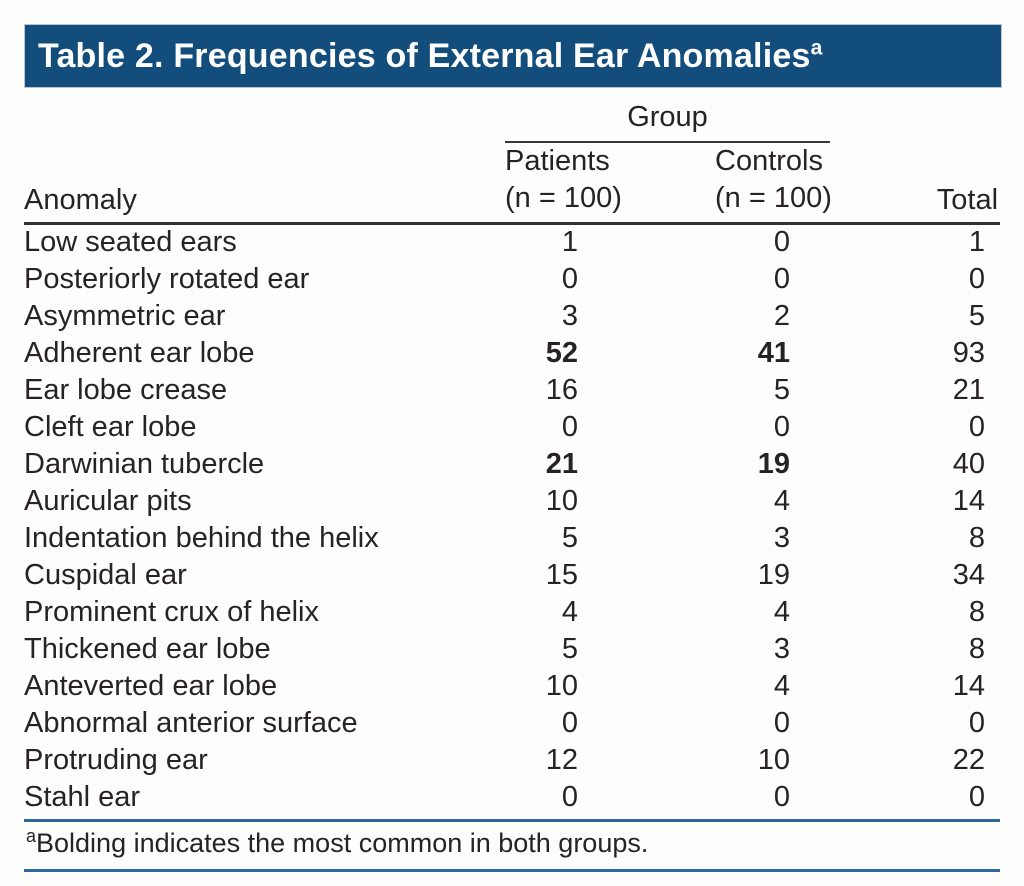  I want to click on controls-value-cell: 19, so click(774, 574).